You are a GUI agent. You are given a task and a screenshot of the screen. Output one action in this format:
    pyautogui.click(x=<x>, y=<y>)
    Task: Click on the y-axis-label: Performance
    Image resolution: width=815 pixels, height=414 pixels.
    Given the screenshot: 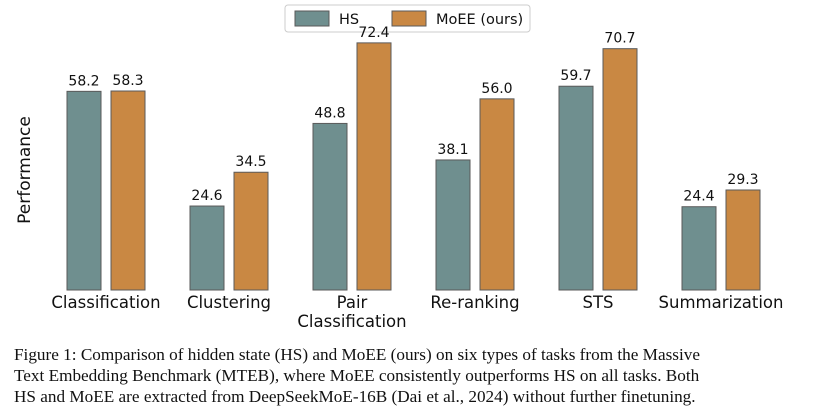 What is the action you would take?
    pyautogui.click(x=25, y=170)
    